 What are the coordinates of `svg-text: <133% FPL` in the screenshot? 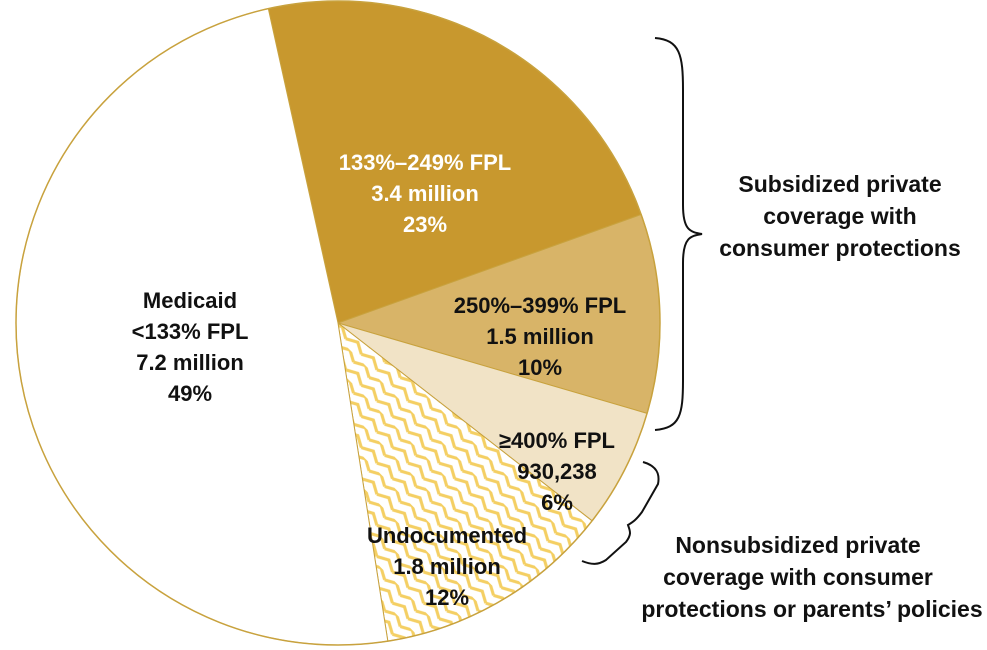 It's located at (190, 331).